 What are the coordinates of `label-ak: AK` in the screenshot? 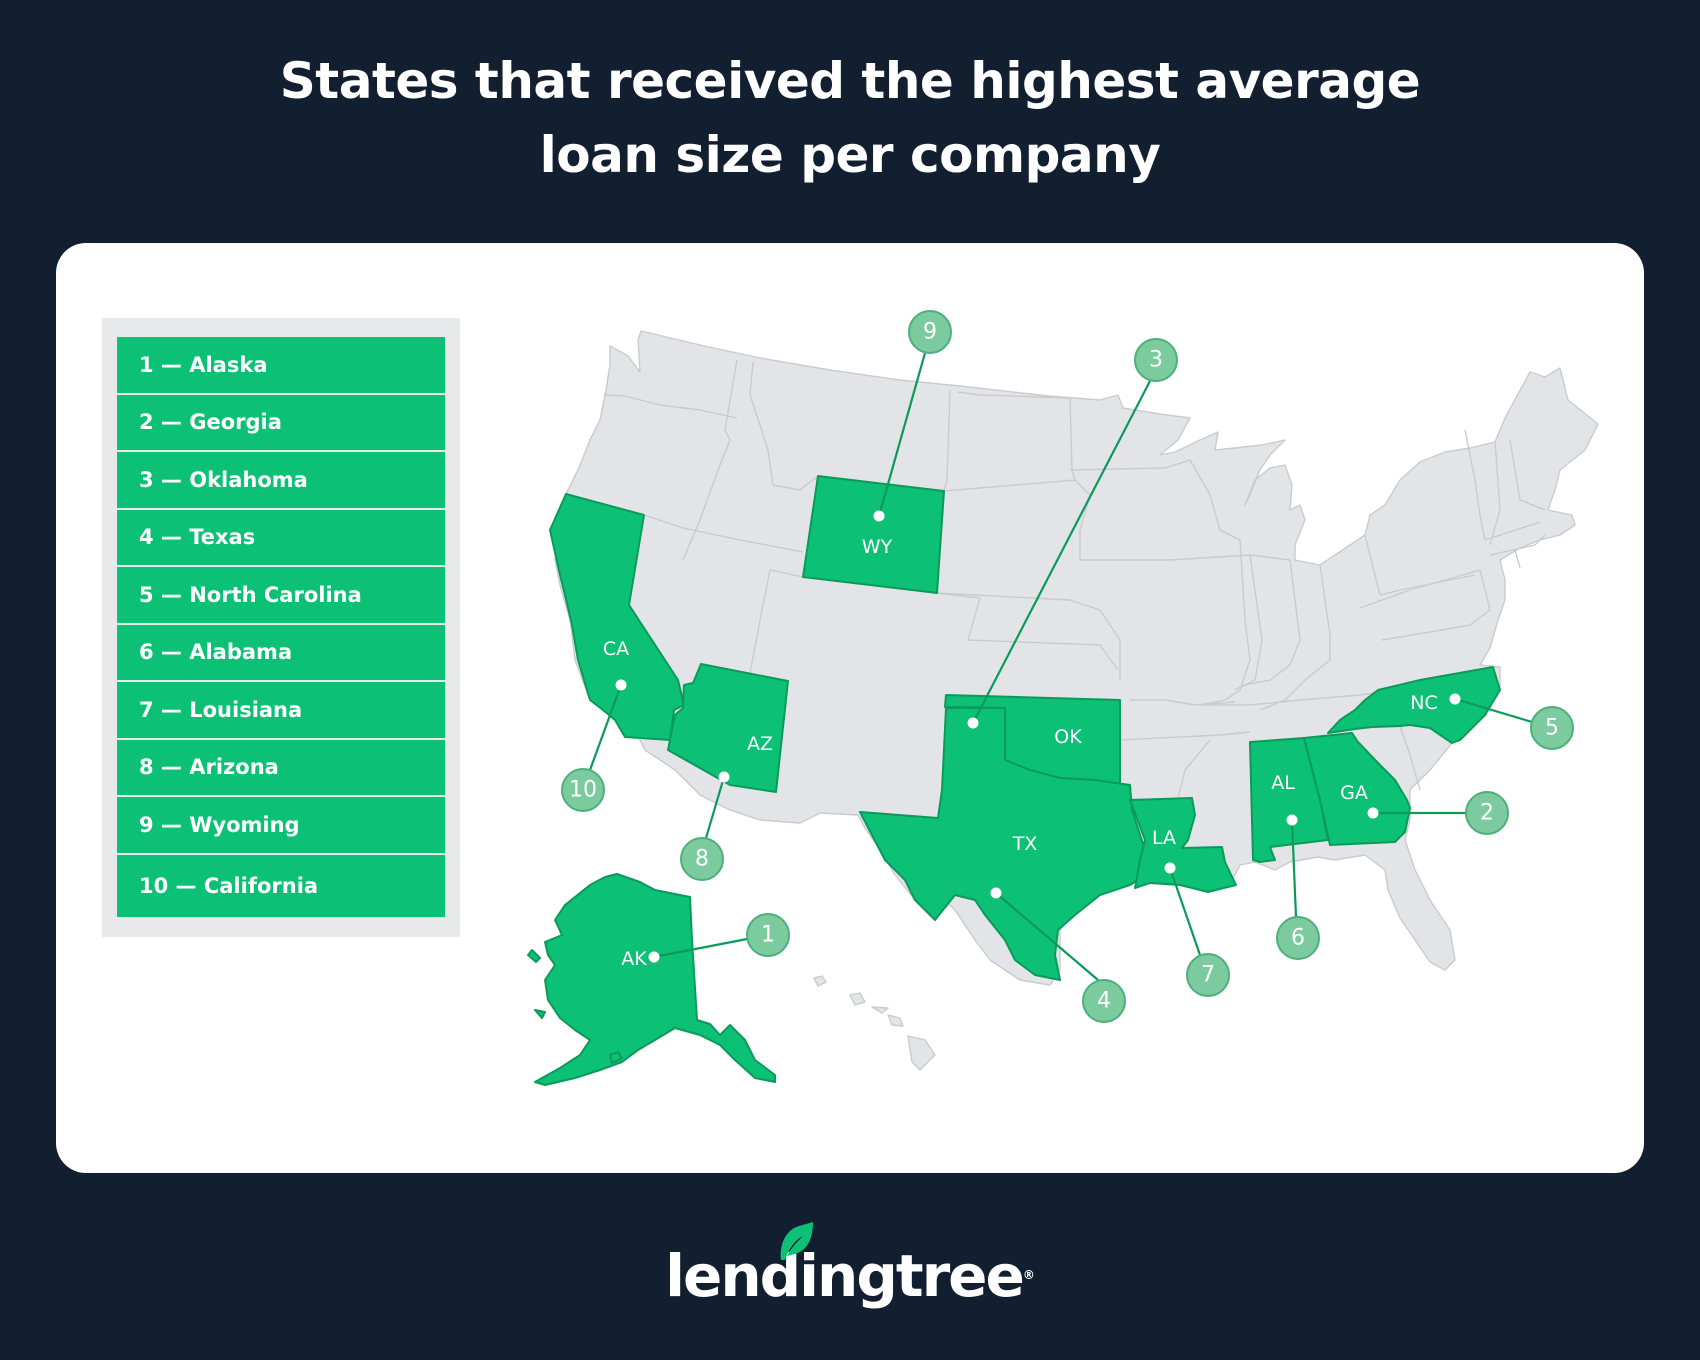 It's located at (634, 959).